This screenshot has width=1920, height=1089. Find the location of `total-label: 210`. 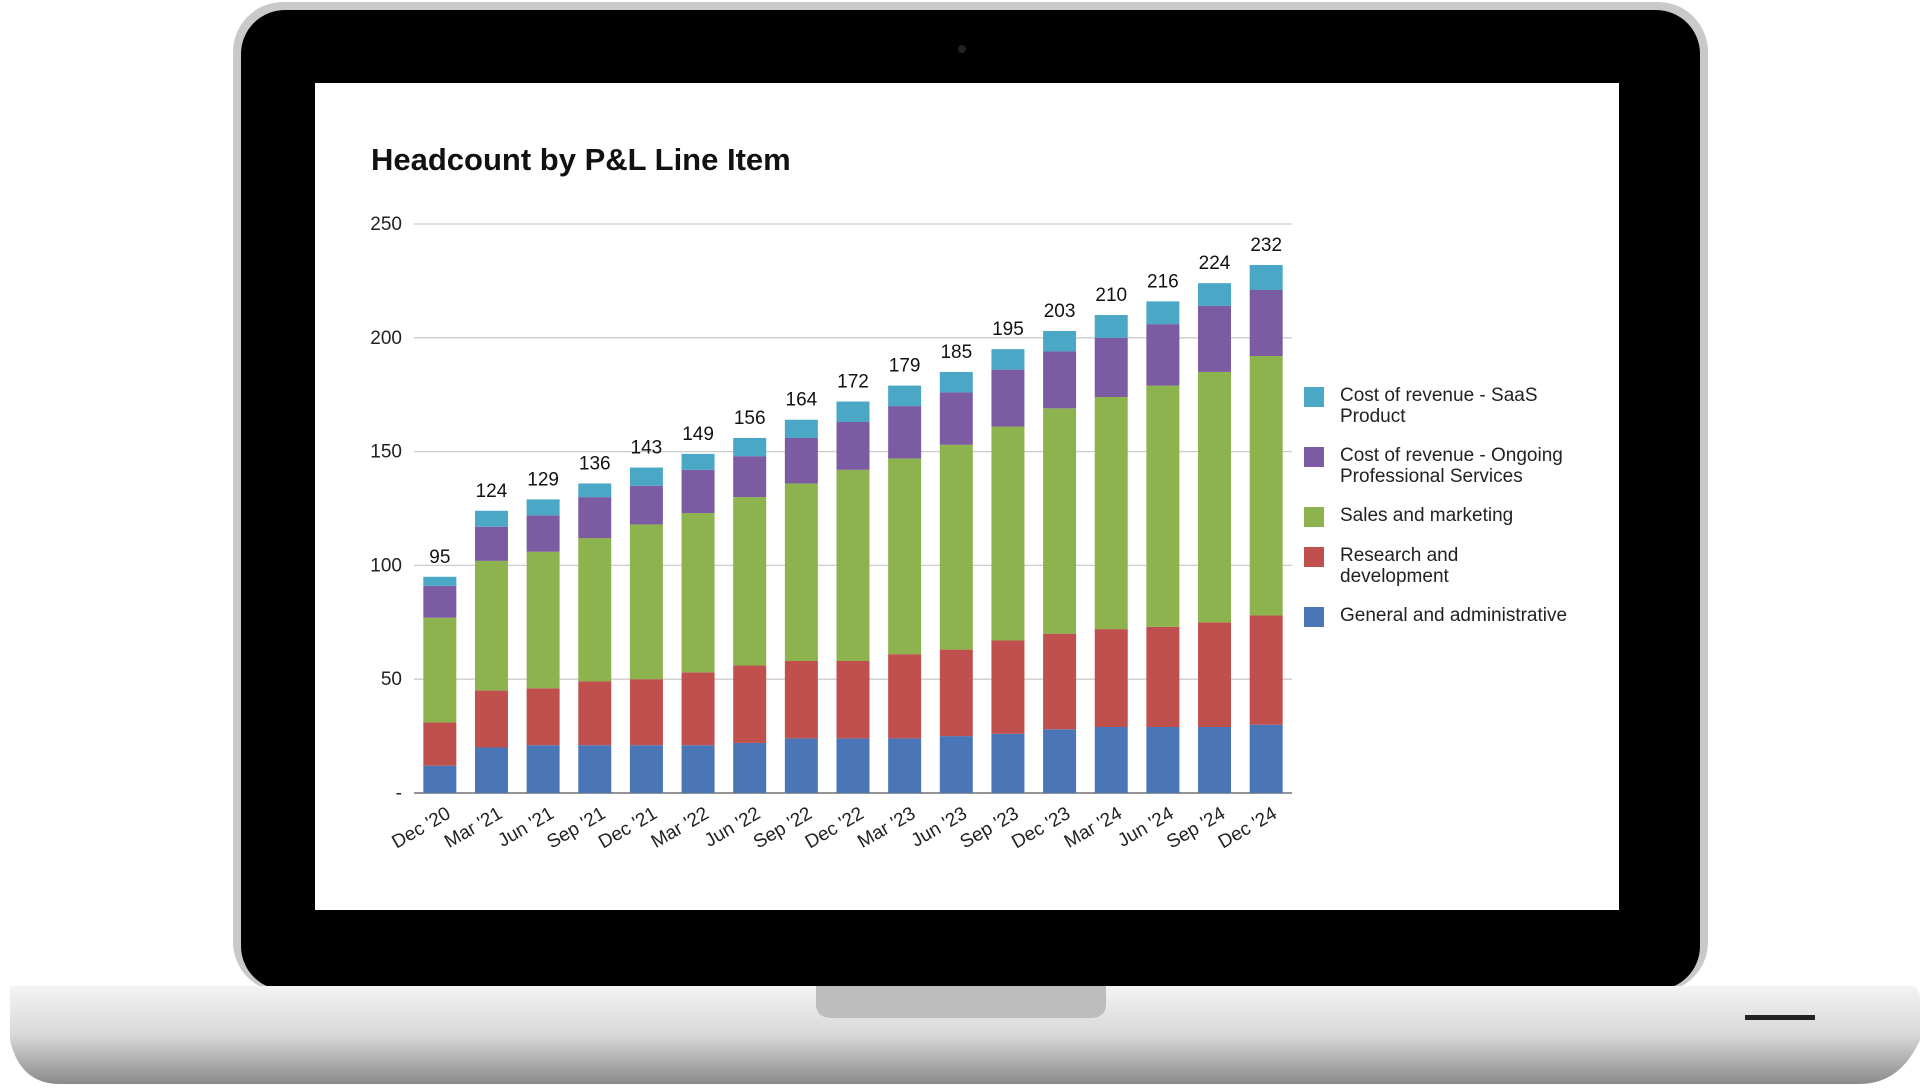

total-label: 210 is located at coordinates (1111, 295).